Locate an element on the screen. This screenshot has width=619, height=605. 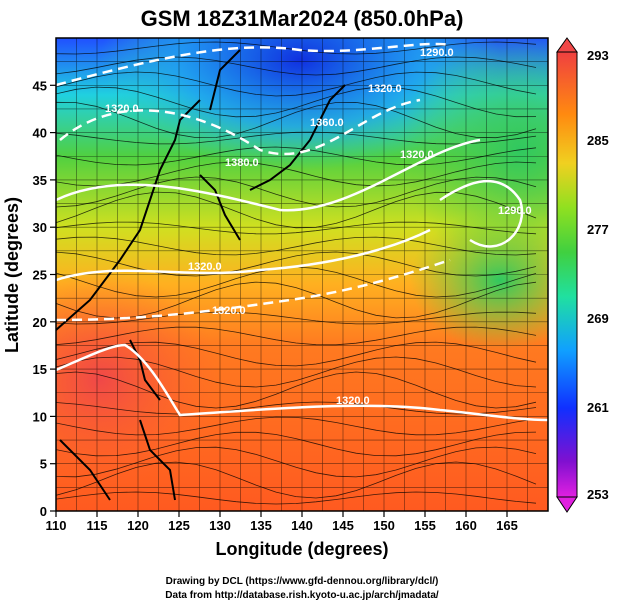
colorbar-body is located at coordinates (567, 274).